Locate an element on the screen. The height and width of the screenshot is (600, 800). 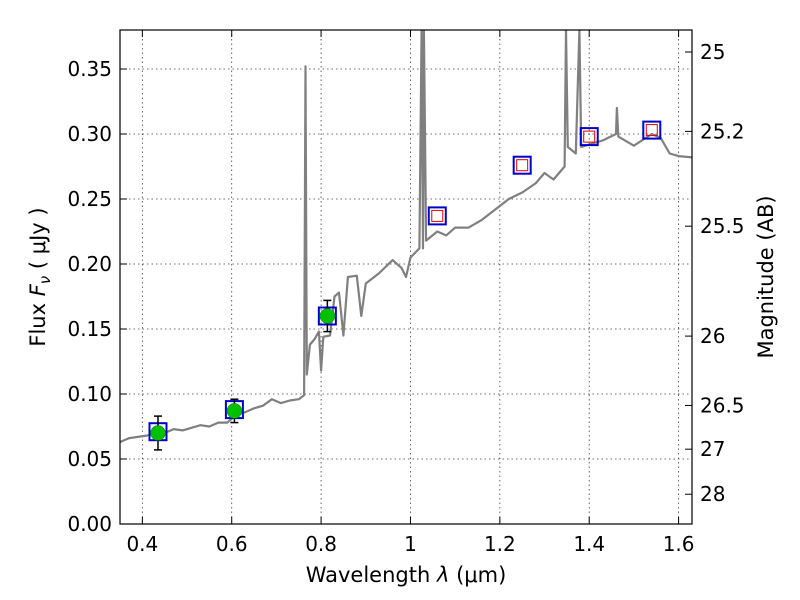
x-tick-label: 1.6 is located at coordinates (679, 544).